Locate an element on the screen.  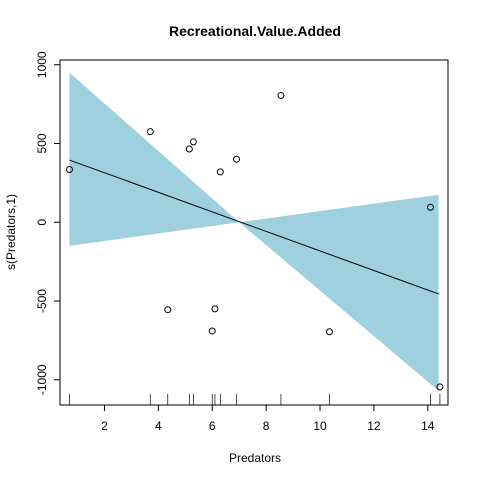
chart-title: Recreational.Value.Added is located at coordinates (255, 31).